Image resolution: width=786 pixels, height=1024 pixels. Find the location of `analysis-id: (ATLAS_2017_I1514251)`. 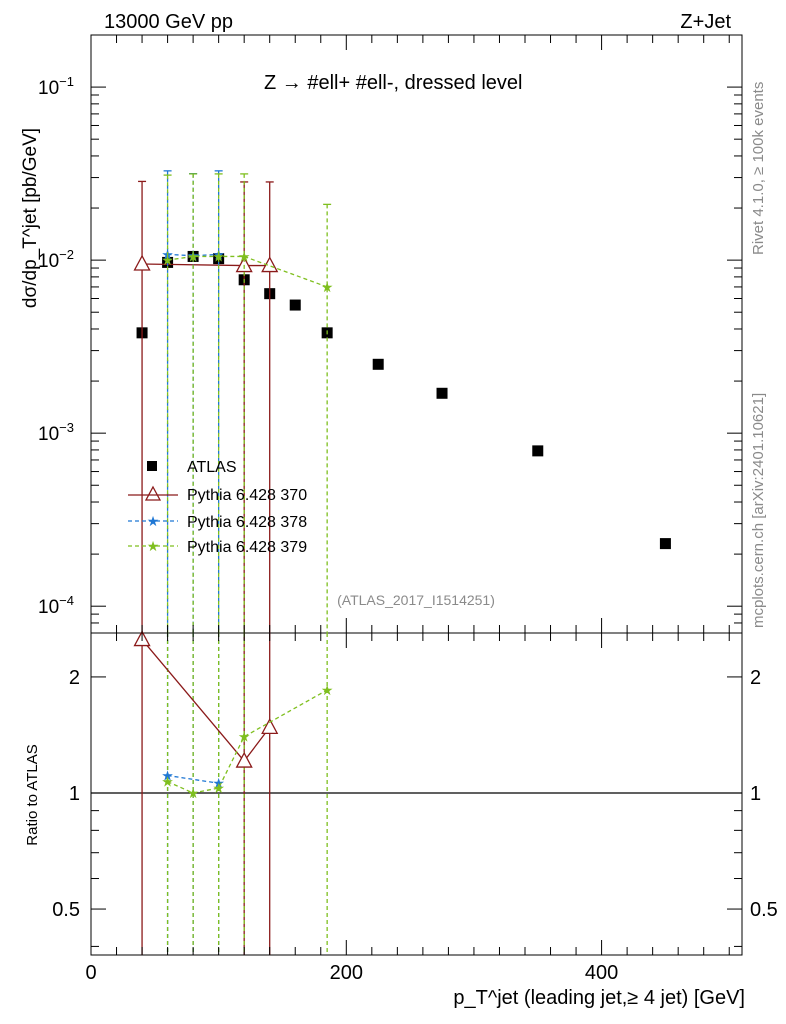

analysis-id: (ATLAS_2017_I1514251) is located at coordinates (416, 600).